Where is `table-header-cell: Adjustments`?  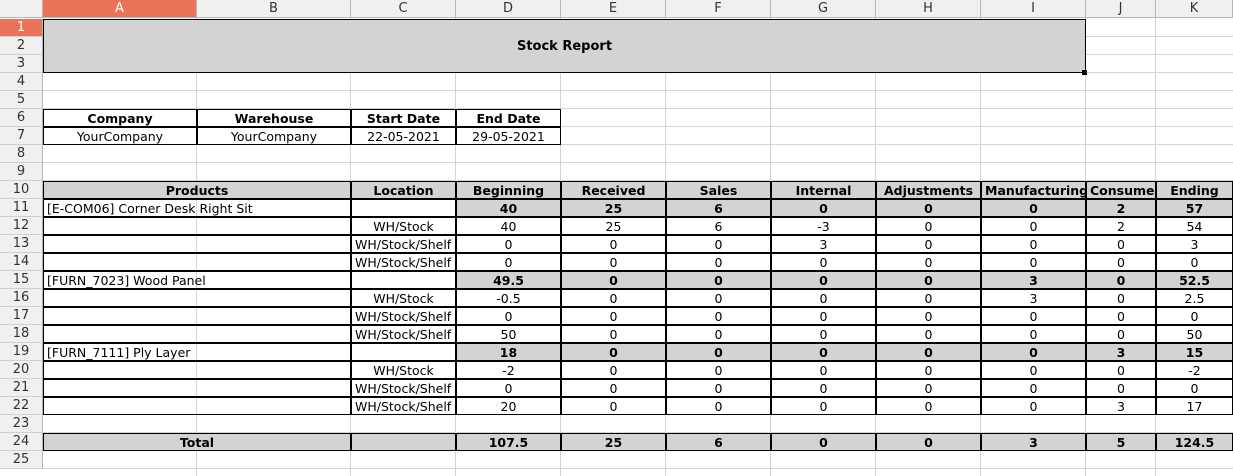 table-header-cell: Adjustments is located at coordinates (928, 190).